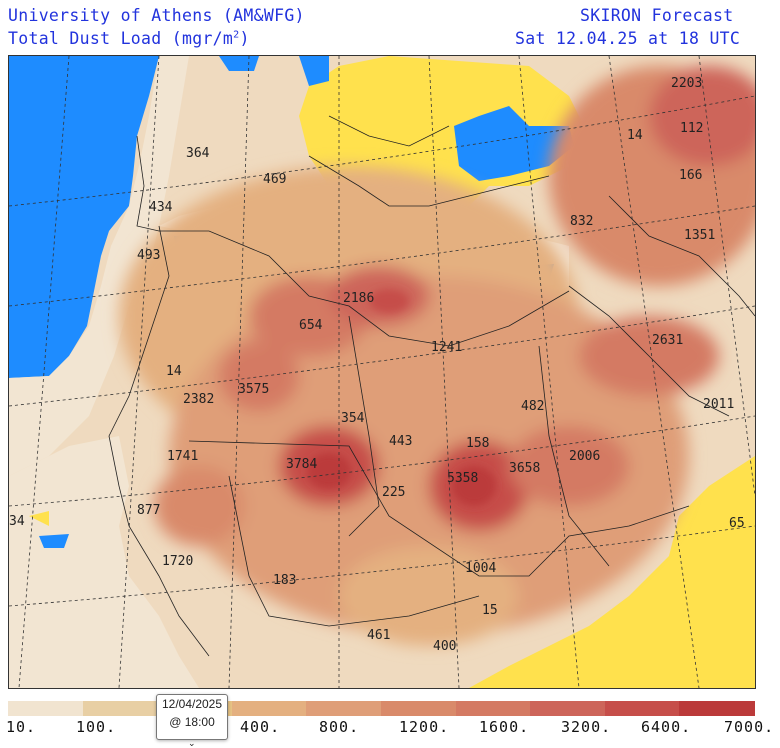 Image resolution: width=780 pixels, height=748 pixels. I want to click on chevron-down-icon: ⌄, so click(192, 743).